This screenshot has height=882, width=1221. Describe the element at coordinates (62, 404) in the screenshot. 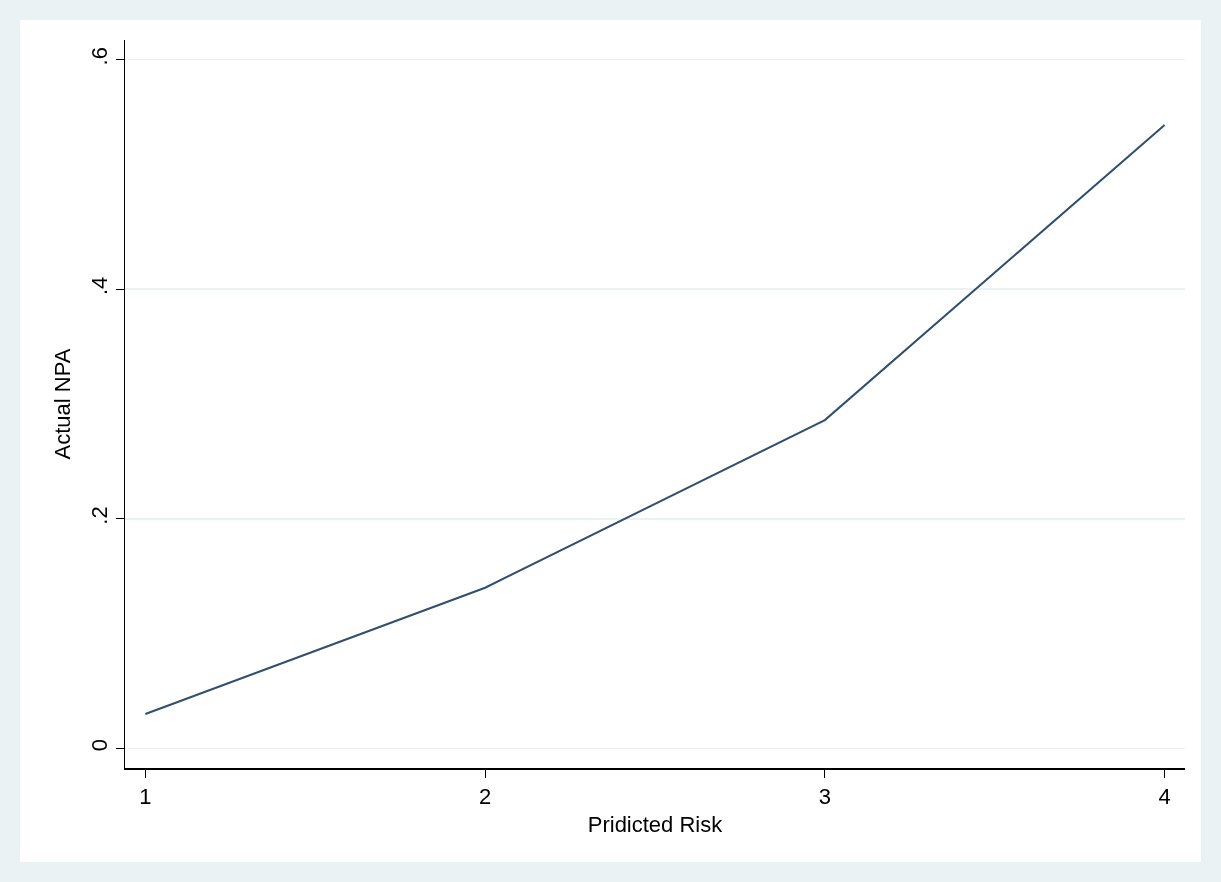

I see `y-axis-title: Actual NPA` at that location.